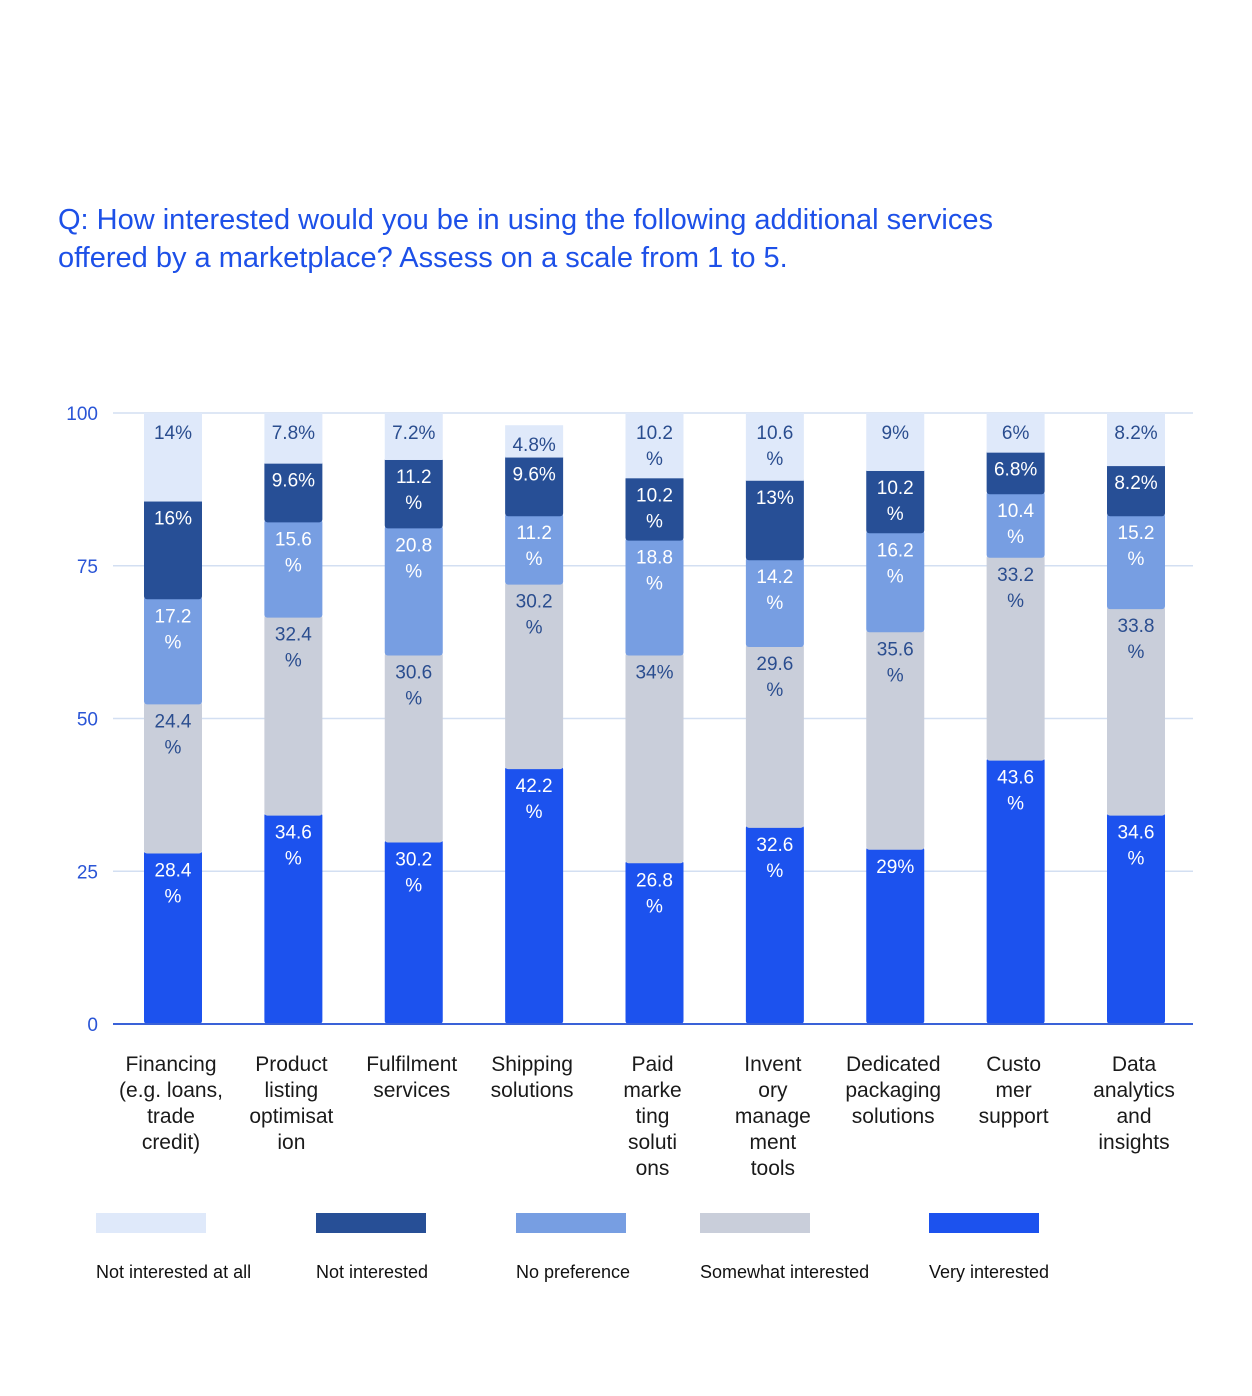 Image resolution: width=1252 pixels, height=1396 pixels. I want to click on data-label-no-preference: 17.2, so click(173, 616).